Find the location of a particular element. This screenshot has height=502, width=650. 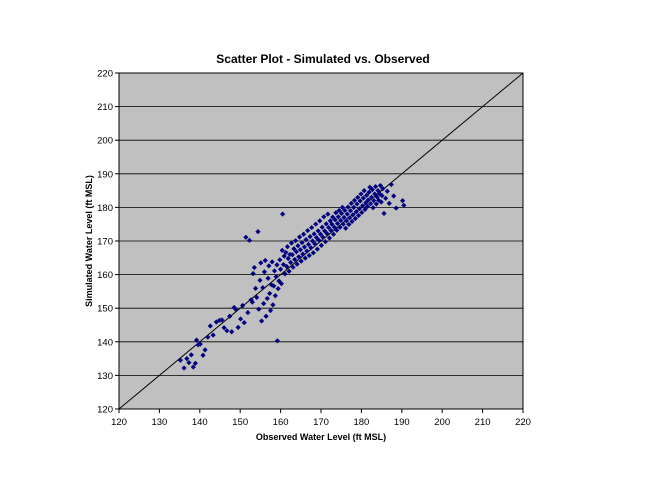

x-tick-label: 170 is located at coordinates (321, 422).